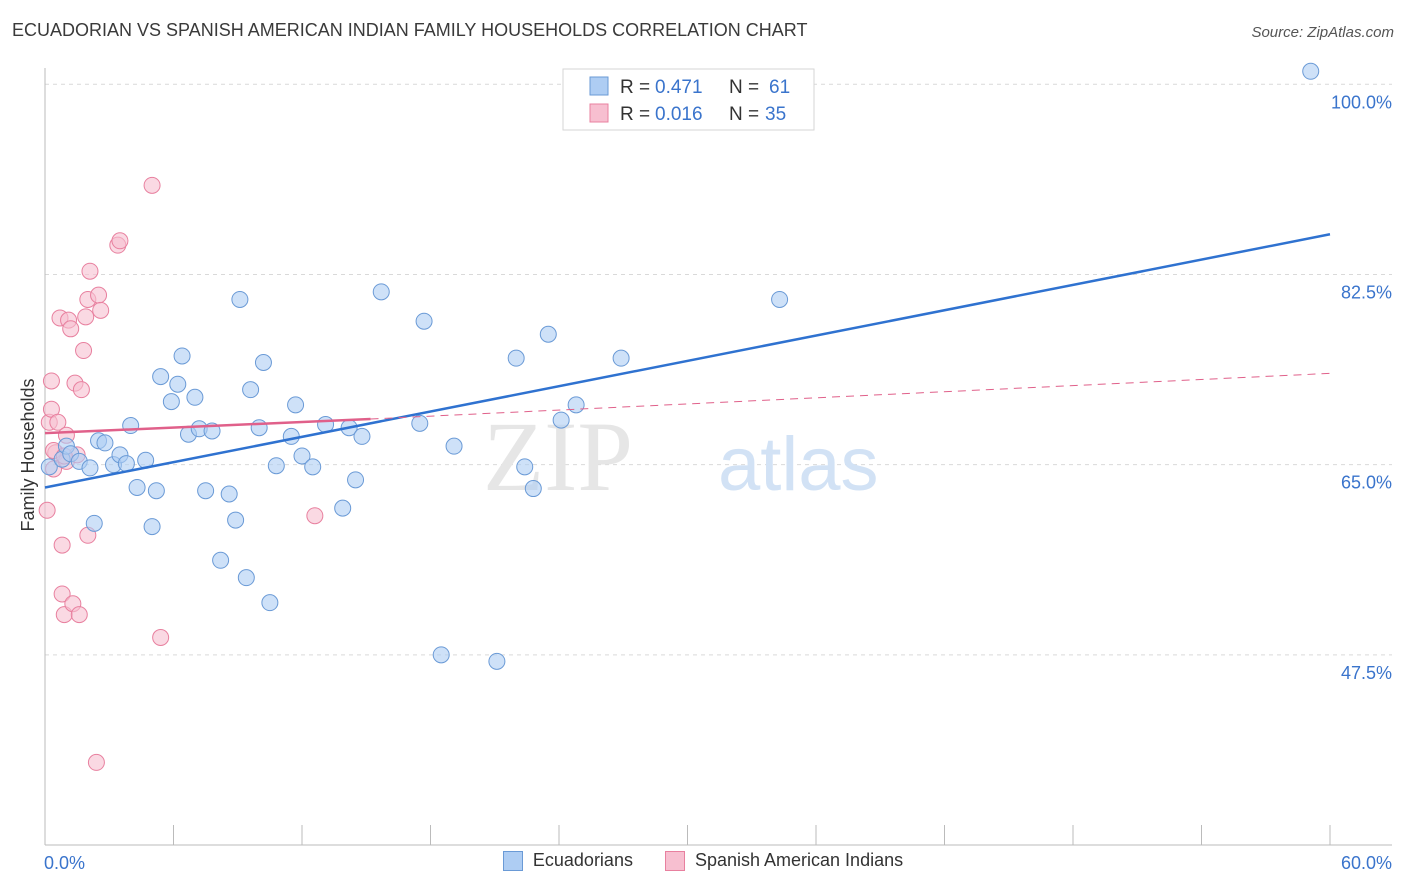 This screenshot has height=892, width=1406. Describe the element at coordinates (1366, 292) in the screenshot. I see `y-tick-label-2: 82.5%` at that location.